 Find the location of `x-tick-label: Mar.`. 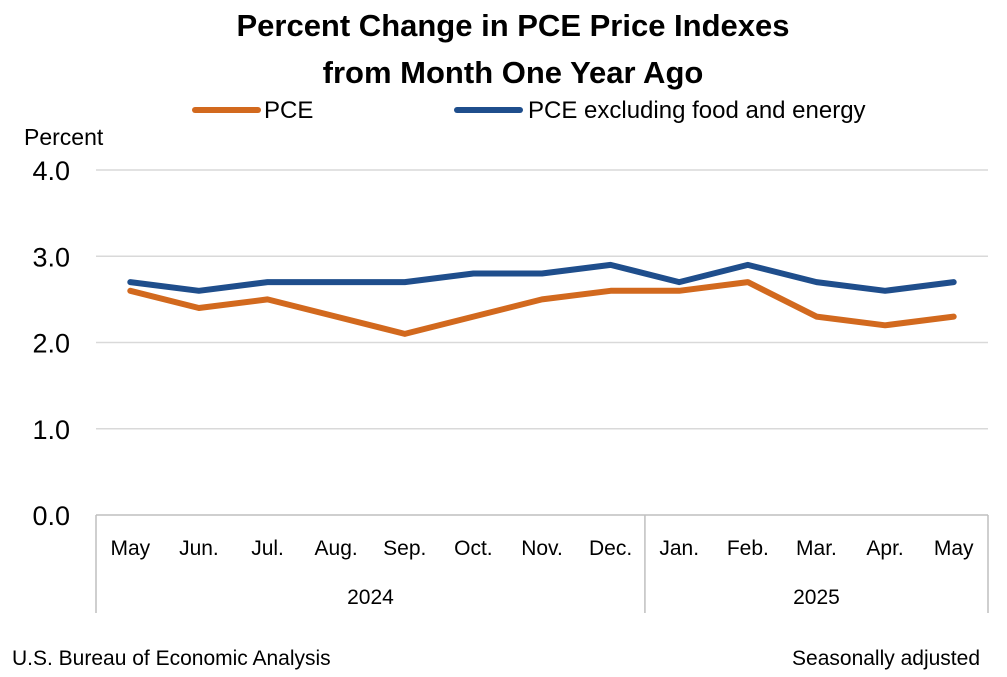

x-tick-label: Mar. is located at coordinates (816, 548).